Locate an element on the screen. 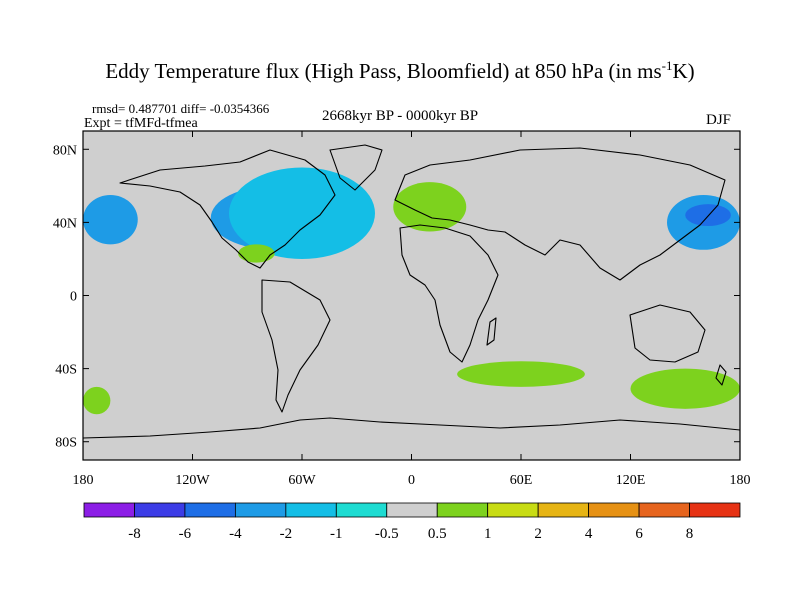  colorbar-label: -1 is located at coordinates (336, 534).